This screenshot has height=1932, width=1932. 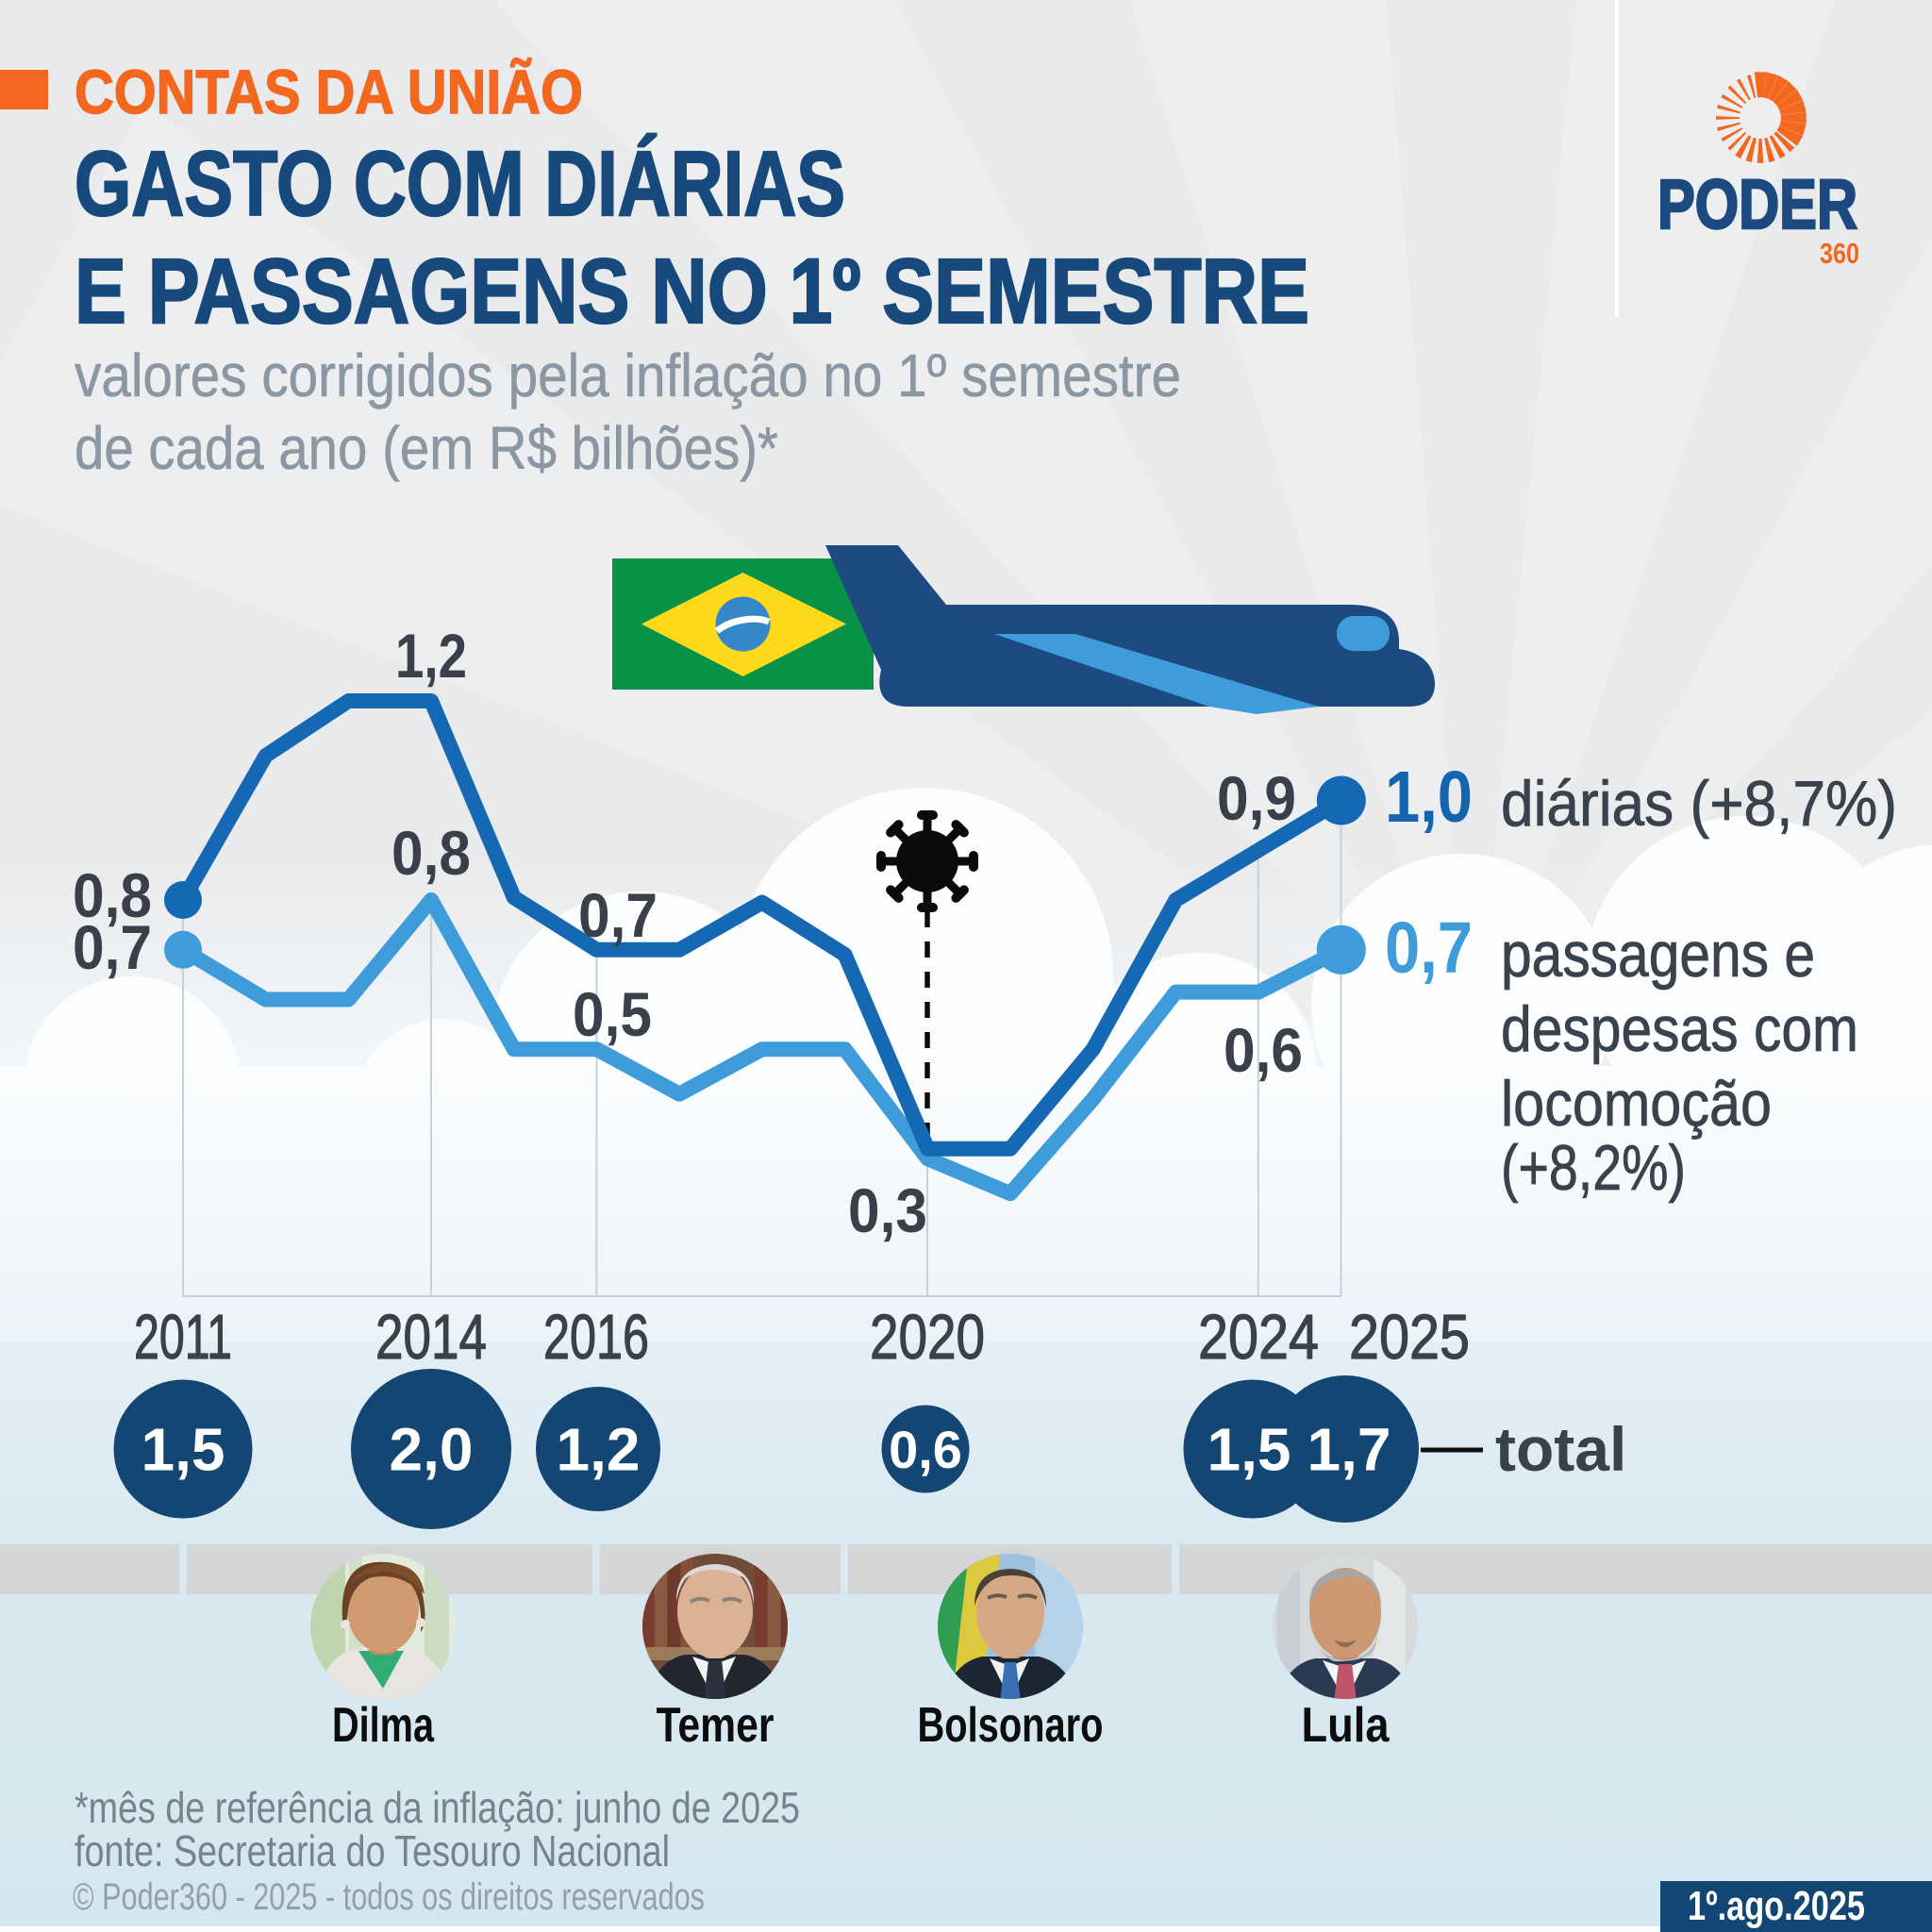 What do you see at coordinates (383, 1726) in the screenshot?
I see `svg-text: Dilma` at bounding box center [383, 1726].